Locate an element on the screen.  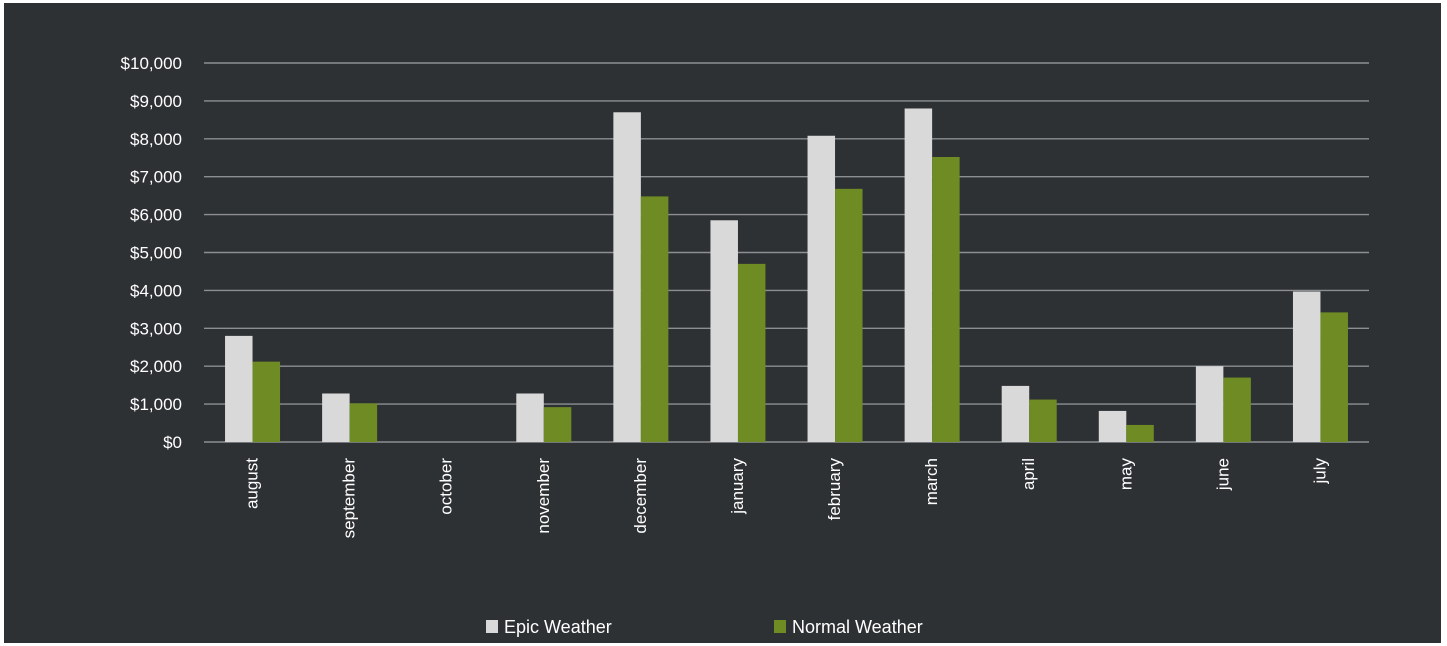
bar-normal-weather-january is located at coordinates (751, 352).